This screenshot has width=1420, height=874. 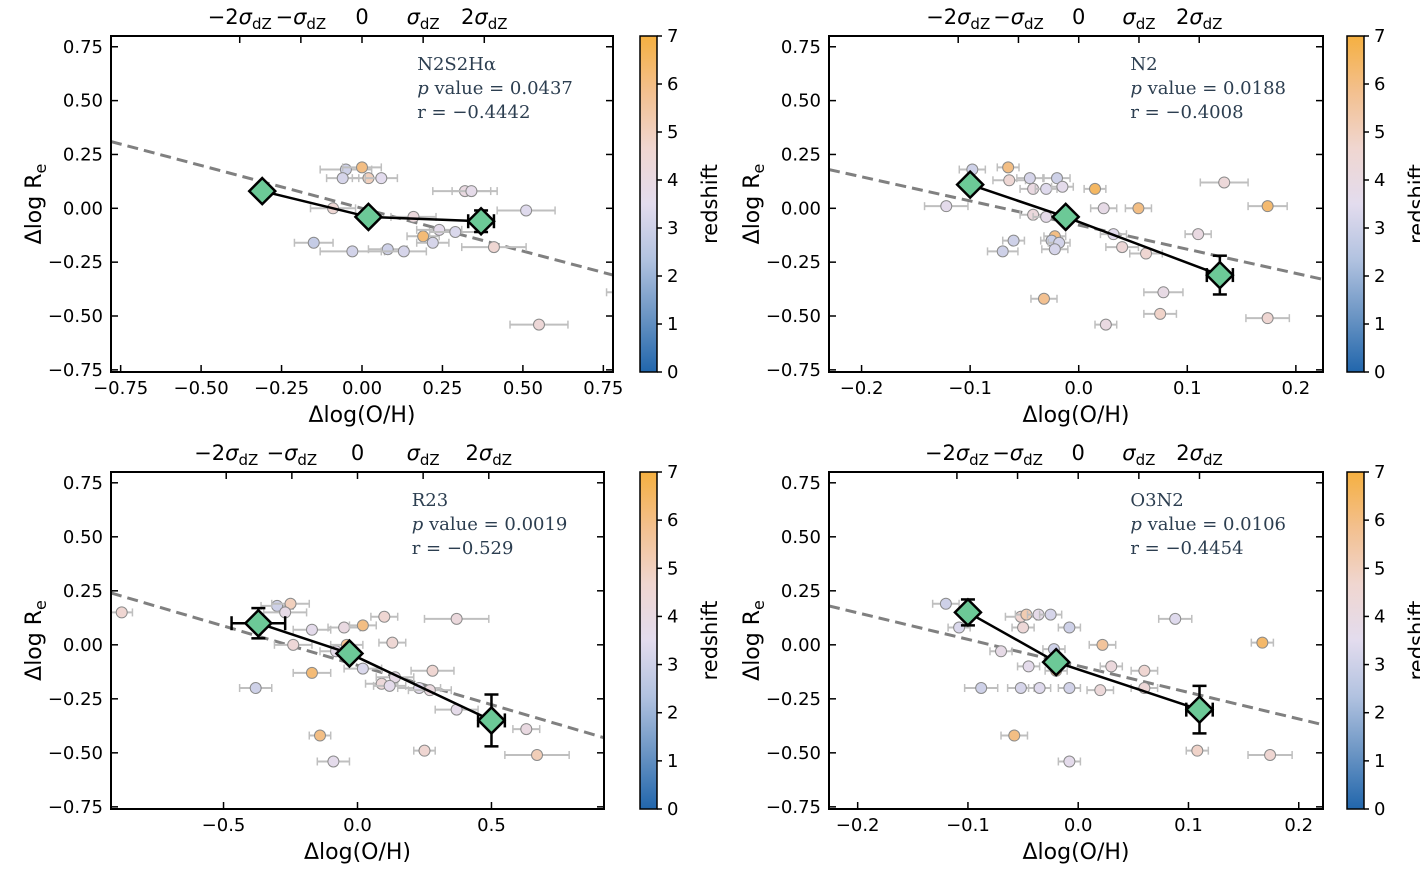 I want to click on y-tick-label: 0.00, so click(x=801, y=208).